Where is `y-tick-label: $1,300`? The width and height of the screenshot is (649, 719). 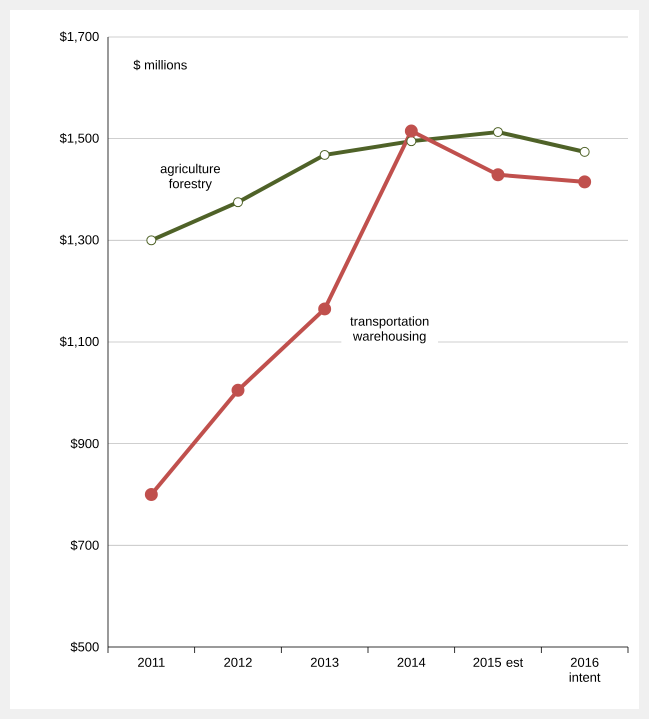 y-tick-label: $1,300 is located at coordinates (79, 240).